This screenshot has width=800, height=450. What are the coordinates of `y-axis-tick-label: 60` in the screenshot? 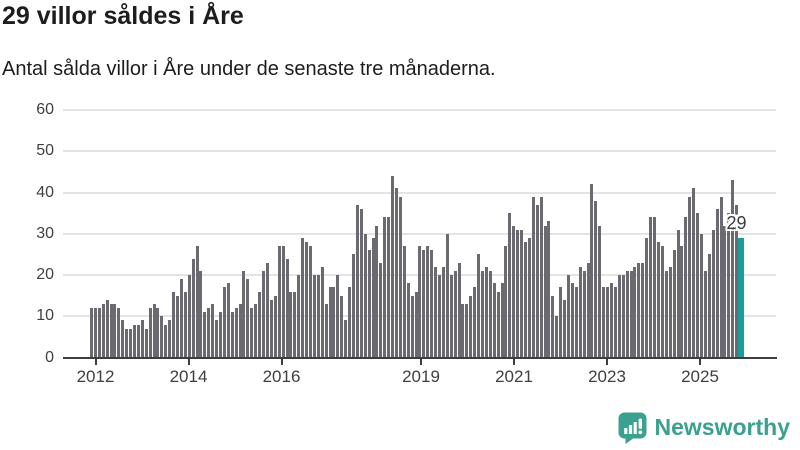 It's located at (45, 109).